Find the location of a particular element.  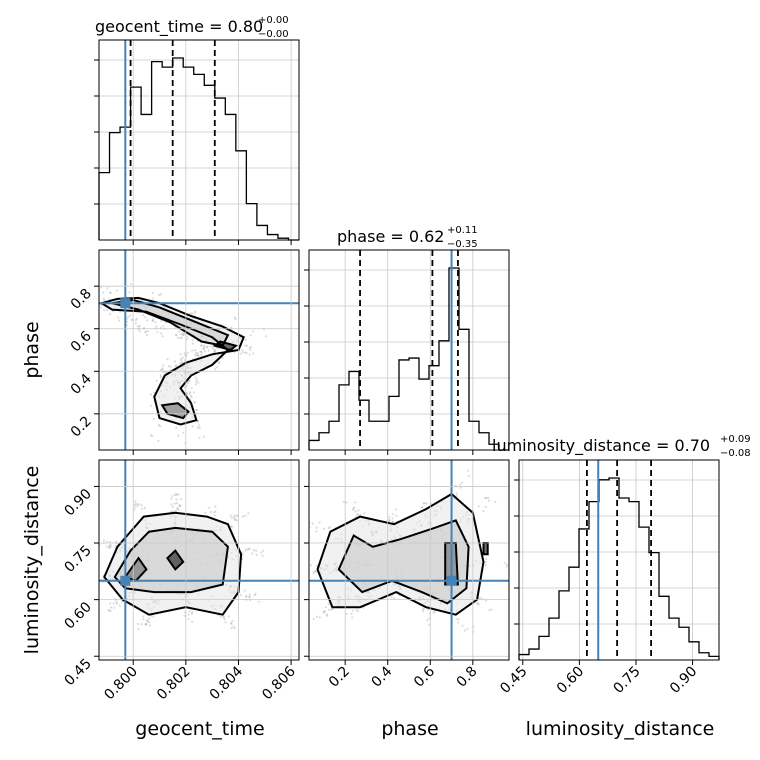

xlabel-luminosity-distance: luminosity_distance is located at coordinates (620, 729).